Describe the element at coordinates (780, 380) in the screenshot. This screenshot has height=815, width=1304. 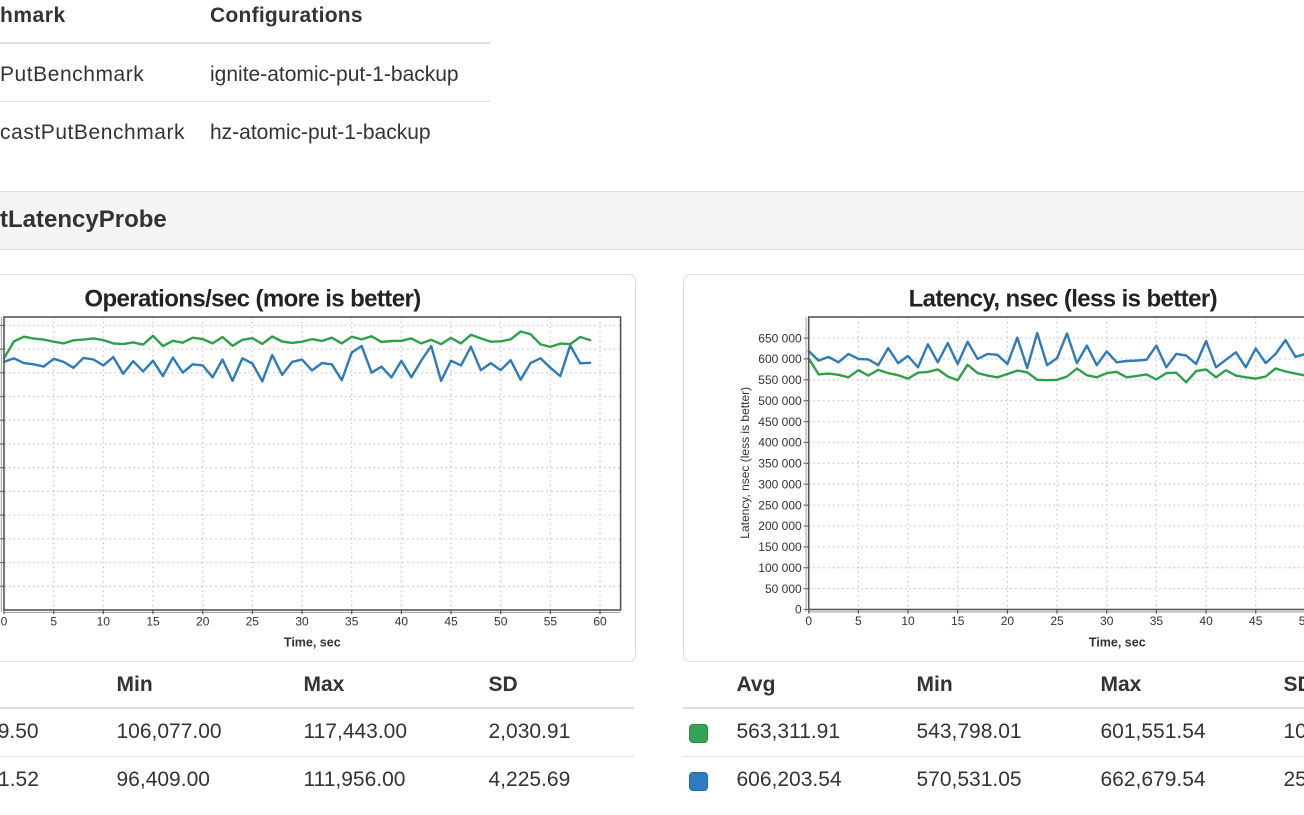
I see `svg-text: 550 000` at that location.